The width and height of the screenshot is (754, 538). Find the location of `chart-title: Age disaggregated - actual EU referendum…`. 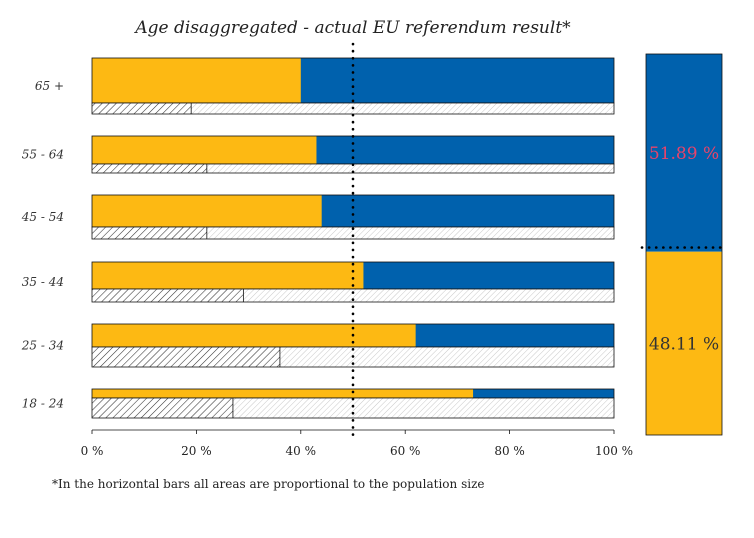

chart-title: Age disaggregated - actual EU referendum… is located at coordinates (352, 28).